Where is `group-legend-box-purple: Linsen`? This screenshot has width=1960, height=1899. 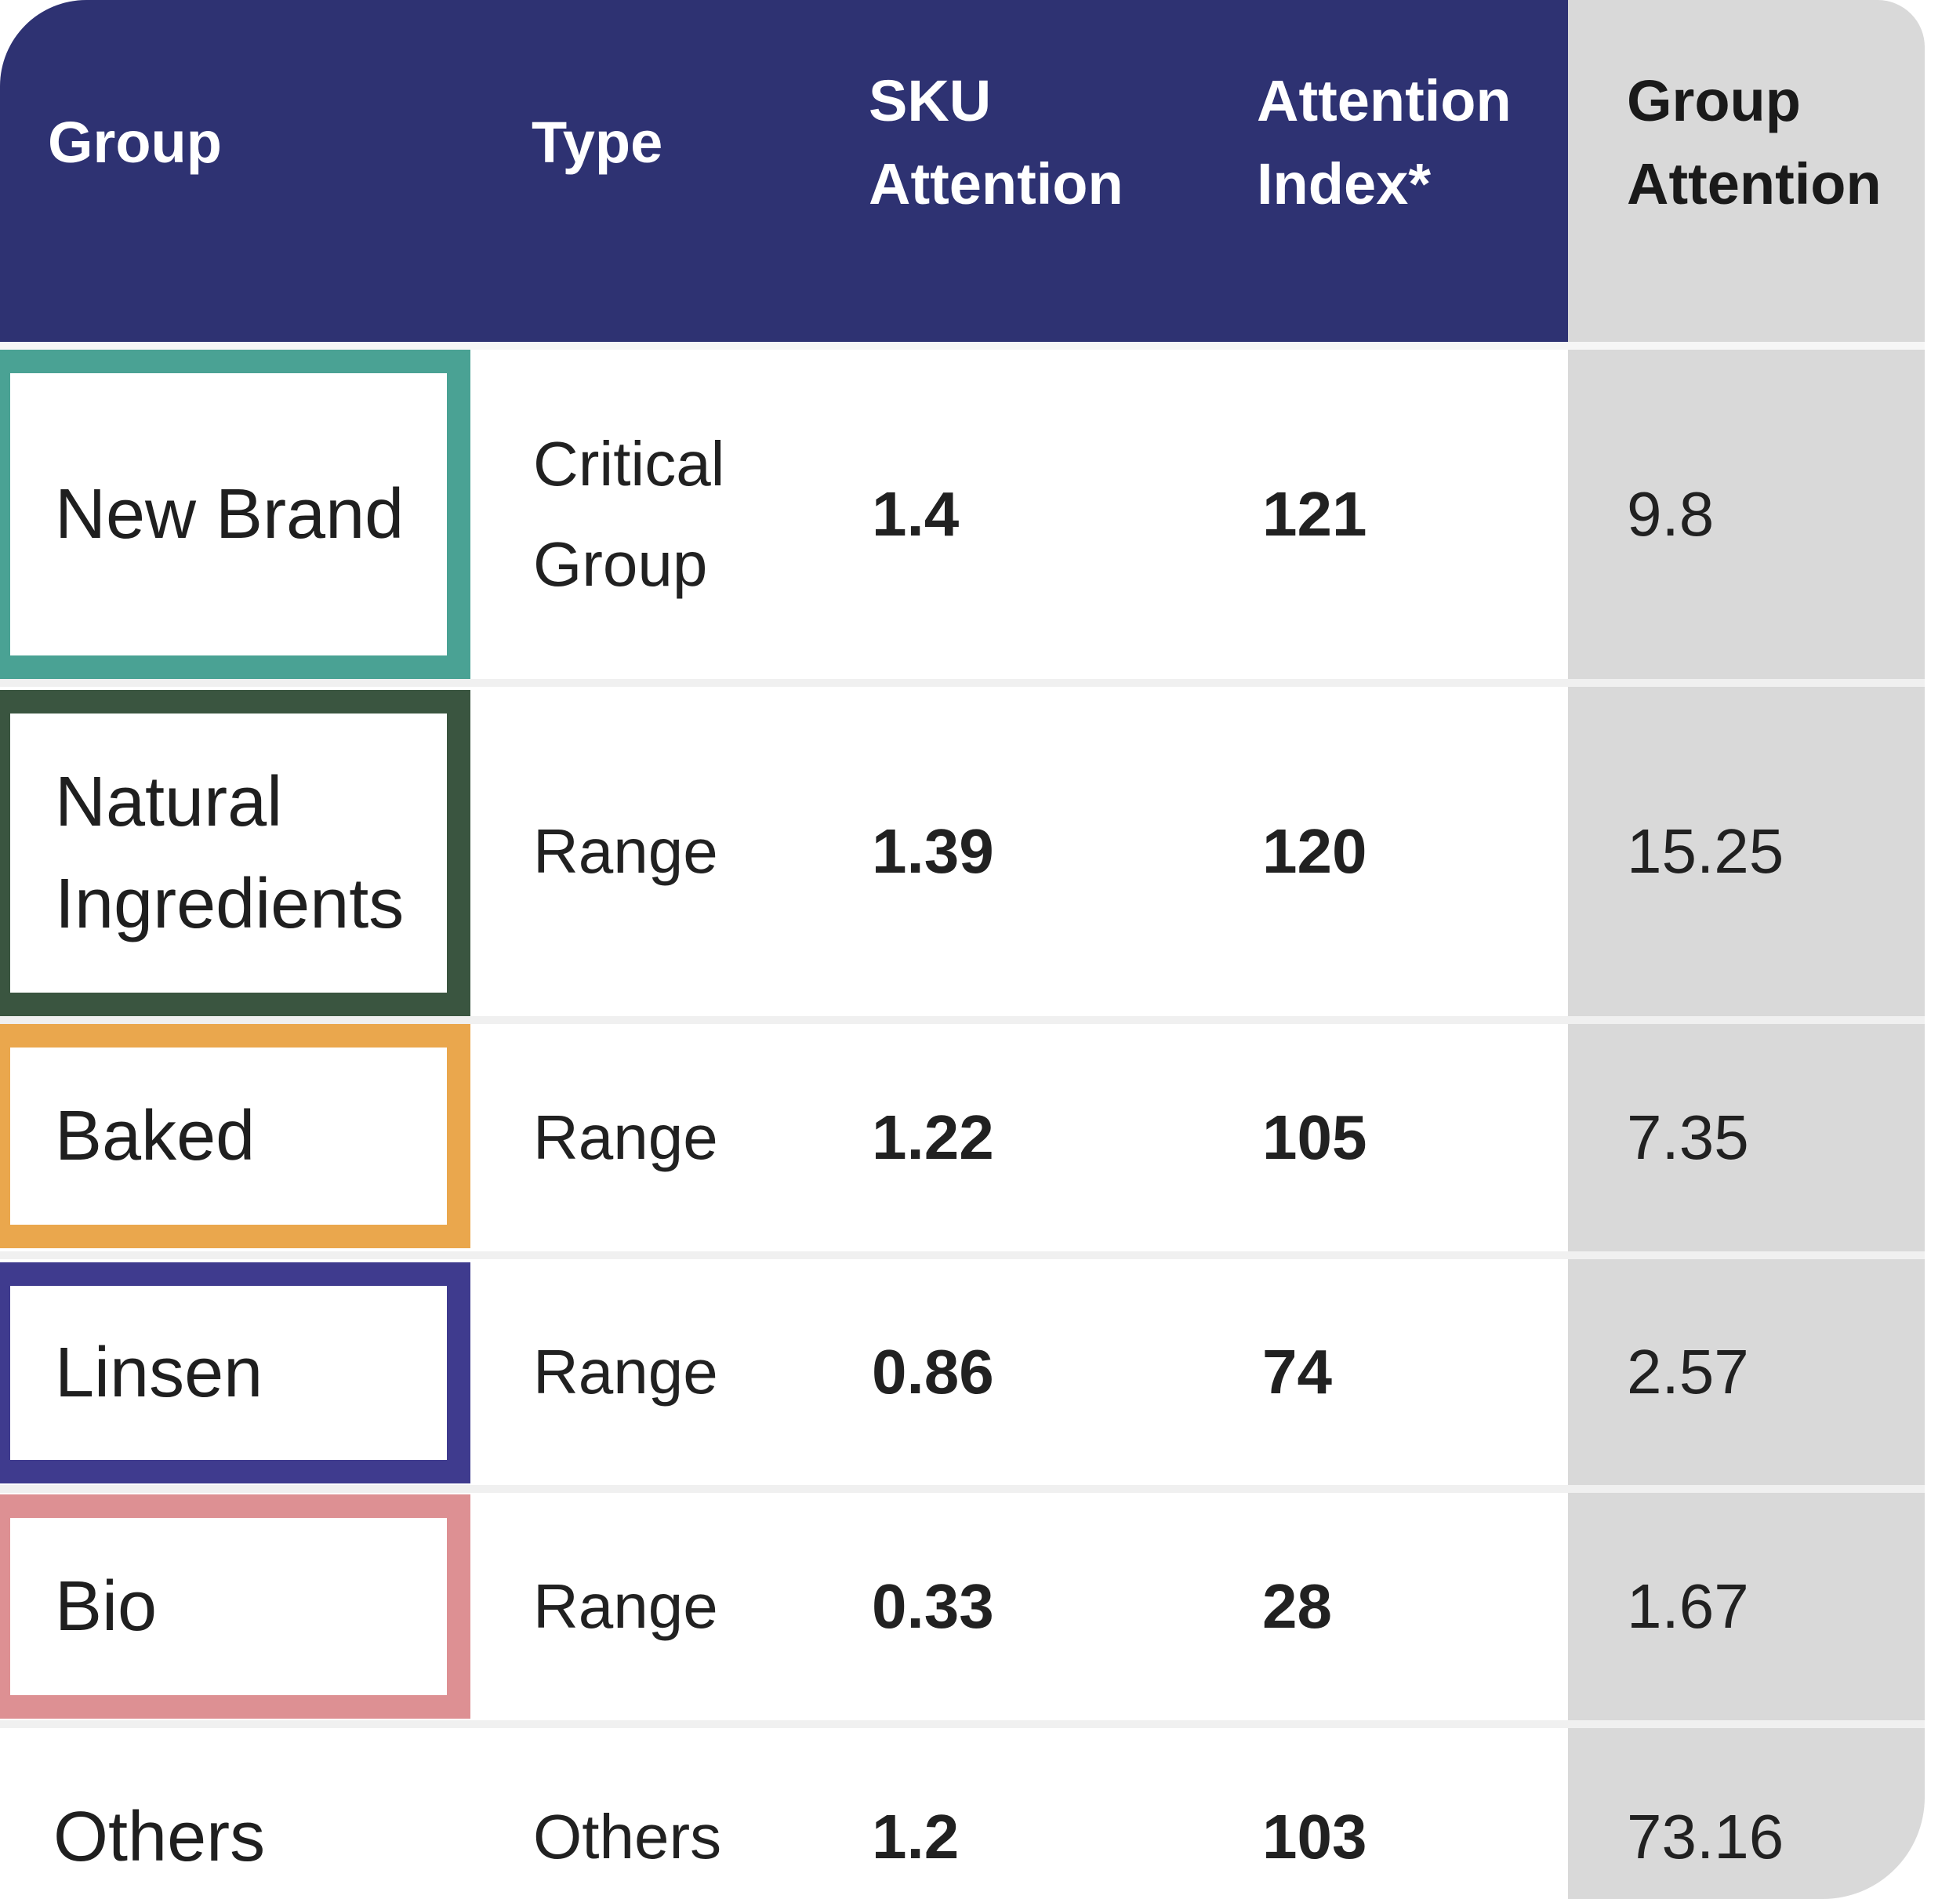 group-legend-box-purple: Linsen is located at coordinates (235, 1373).